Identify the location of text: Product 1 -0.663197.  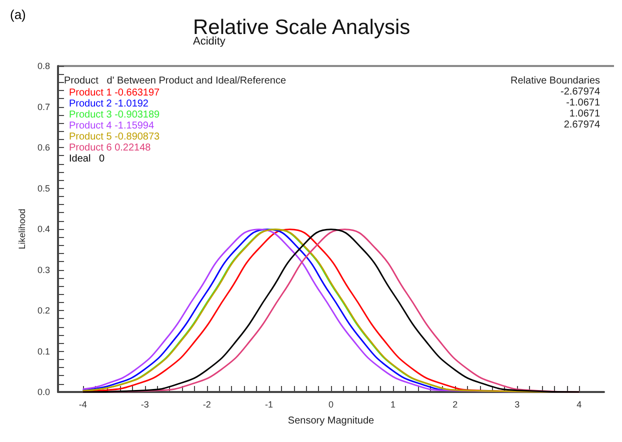
(114, 93).